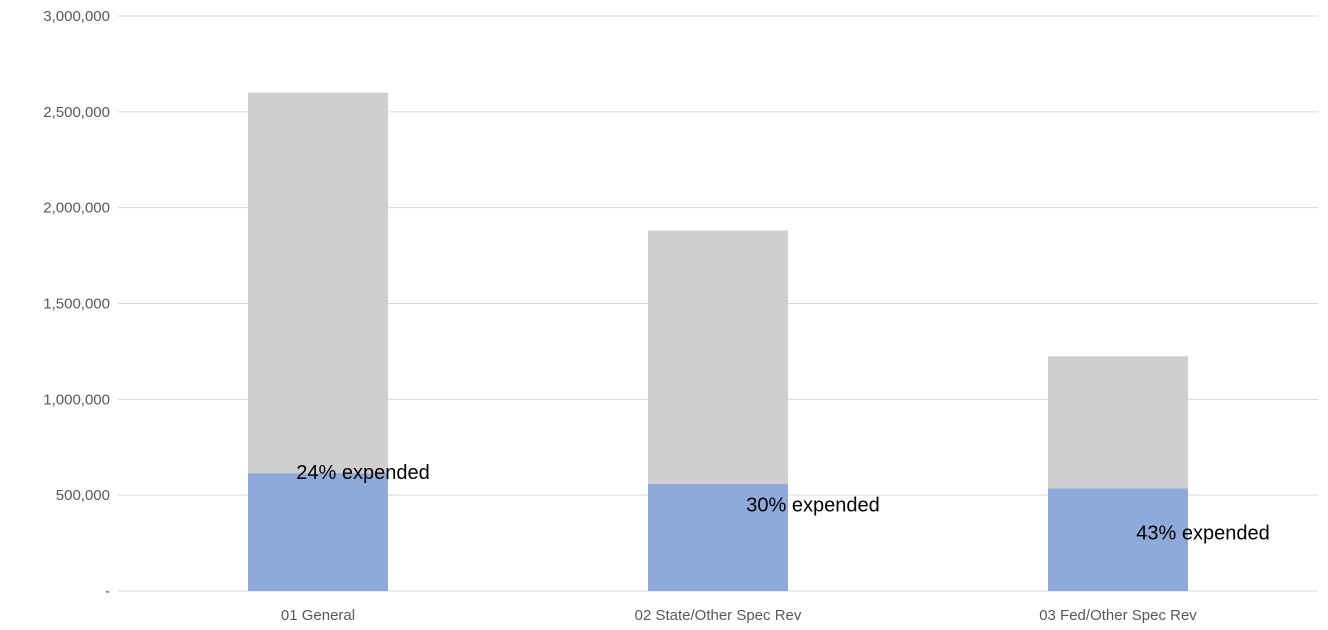 The image size is (1328, 630). I want to click on y-tick-label: 1,000,000, so click(76, 399).